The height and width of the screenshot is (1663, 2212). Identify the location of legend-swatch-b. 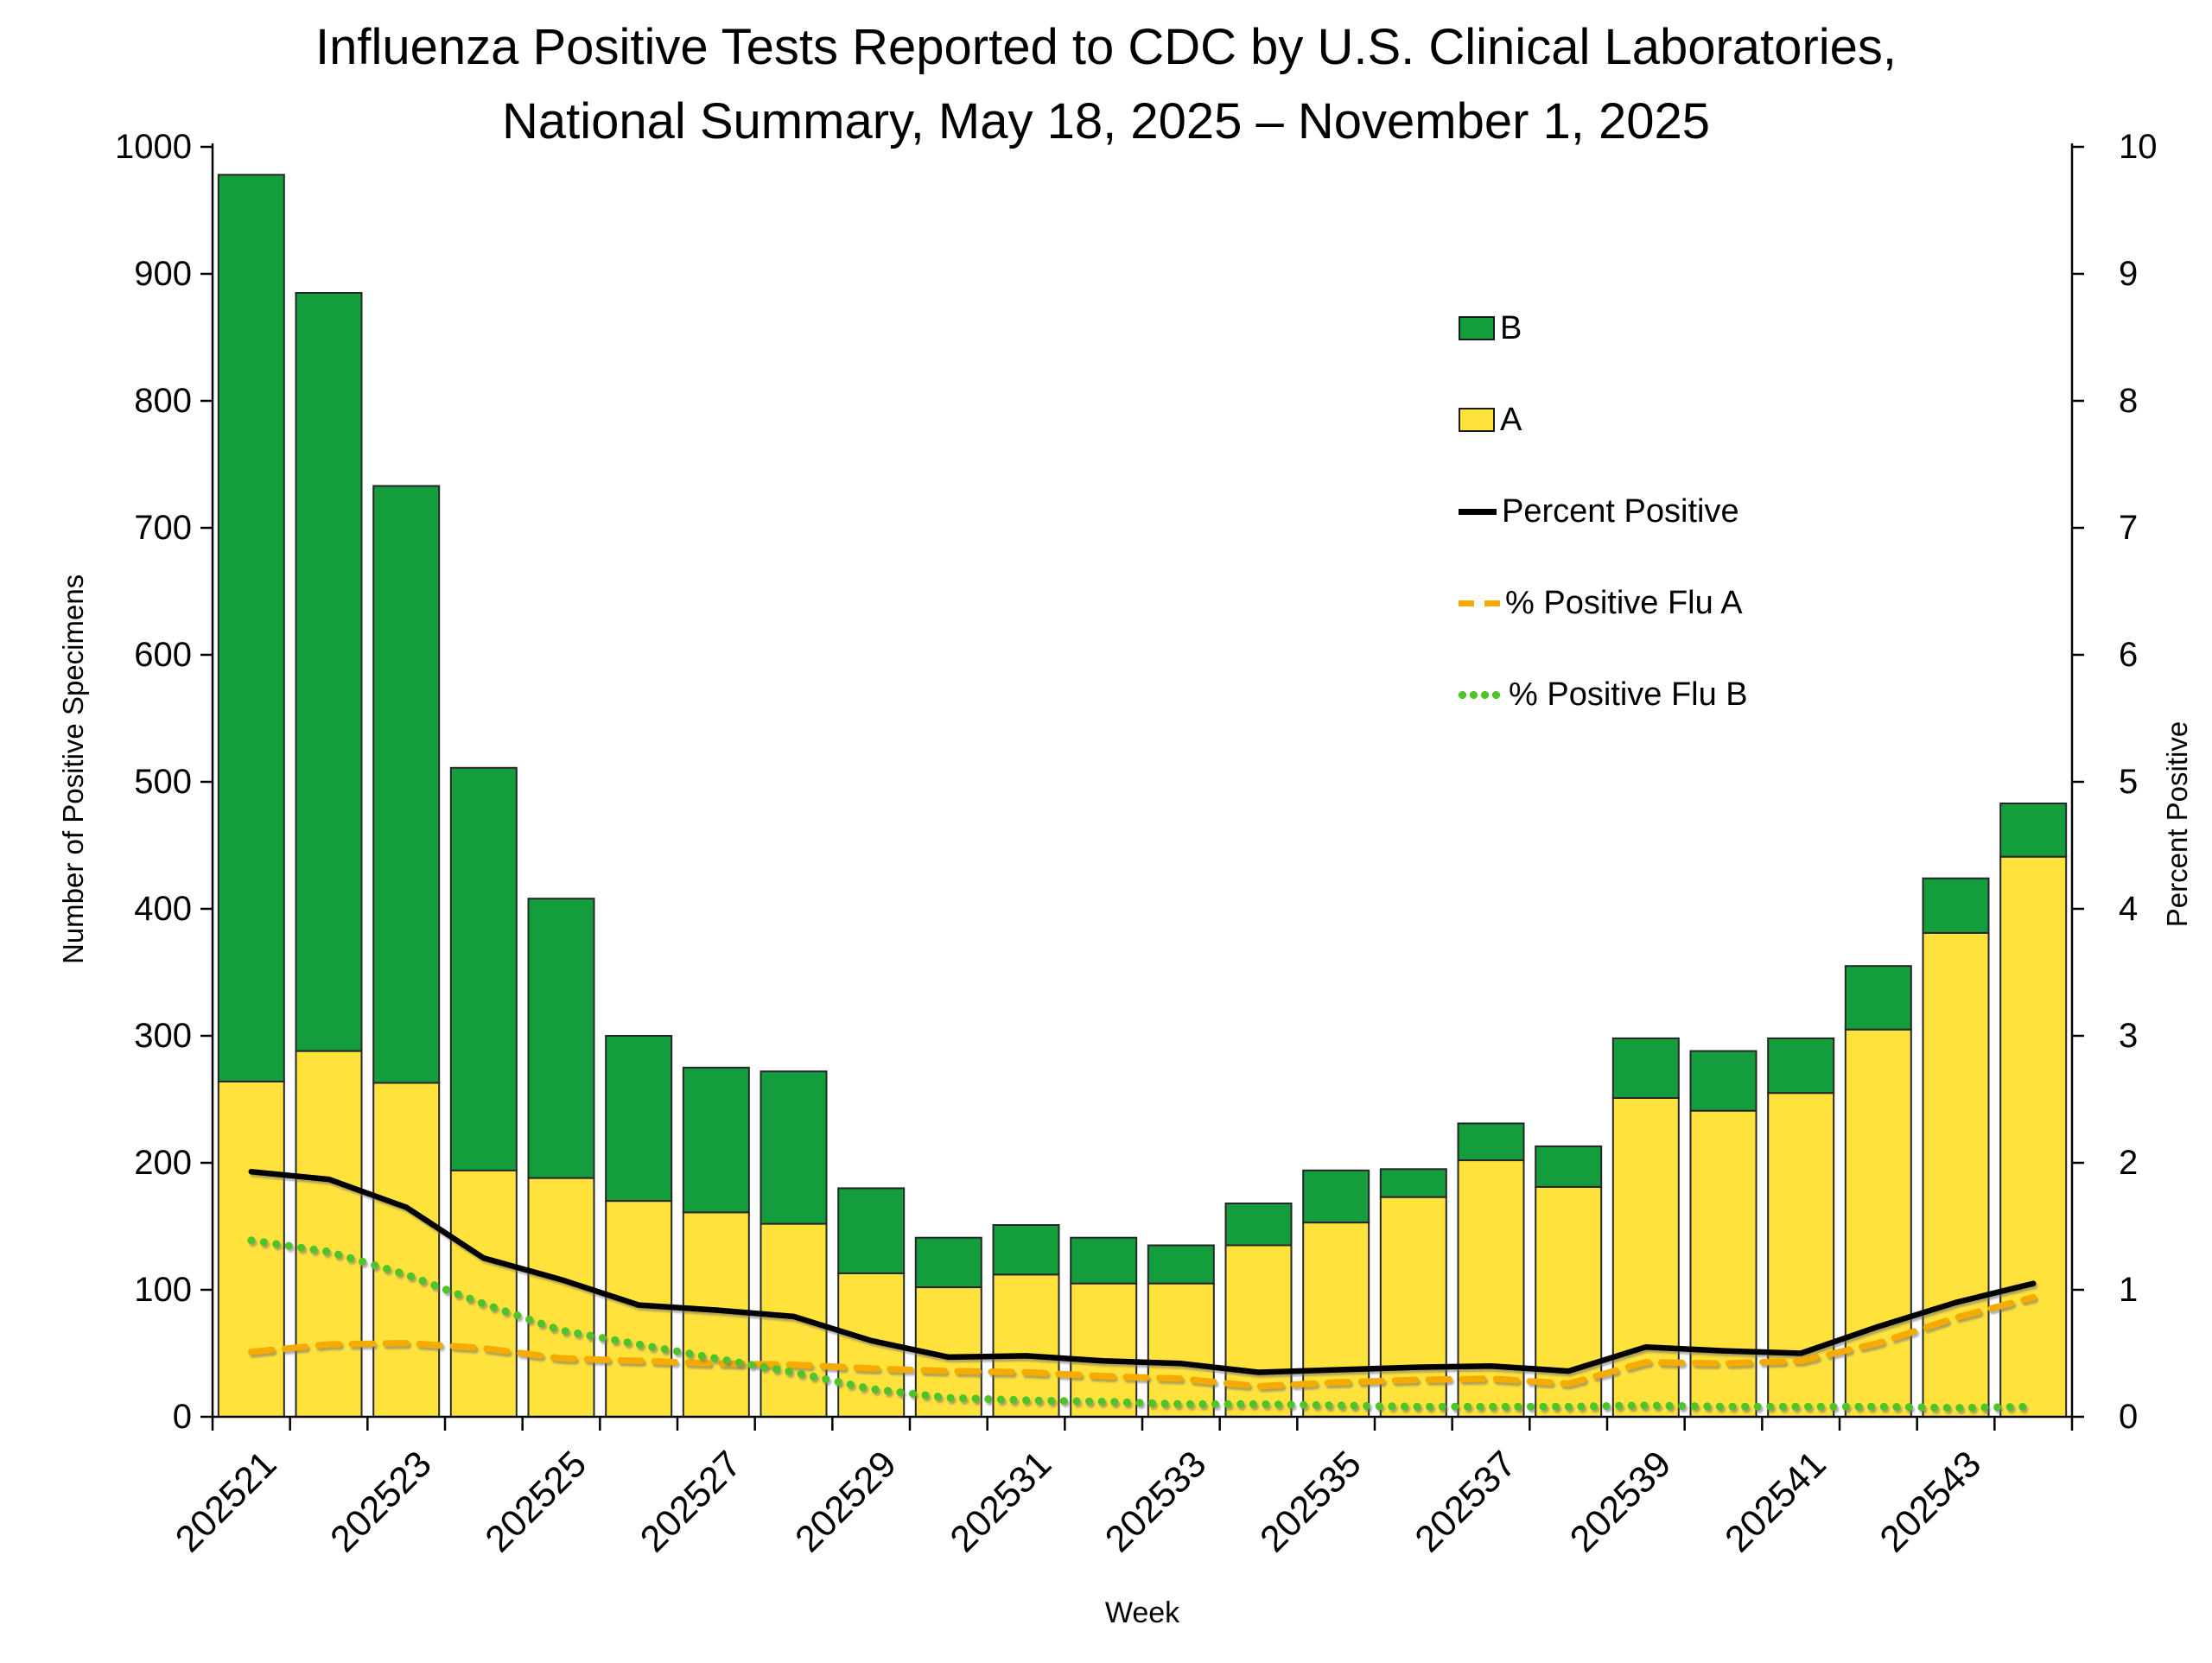
(1477, 328).